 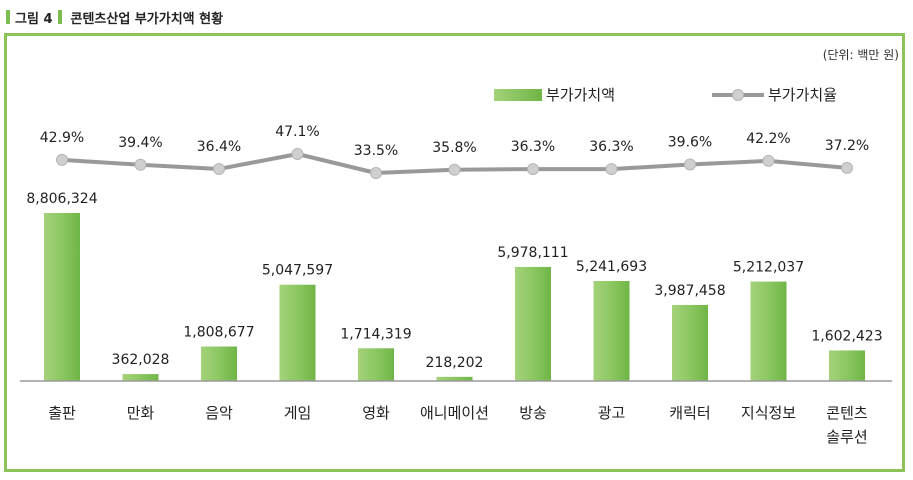 I want to click on title-accent-mark, so click(x=8, y=17).